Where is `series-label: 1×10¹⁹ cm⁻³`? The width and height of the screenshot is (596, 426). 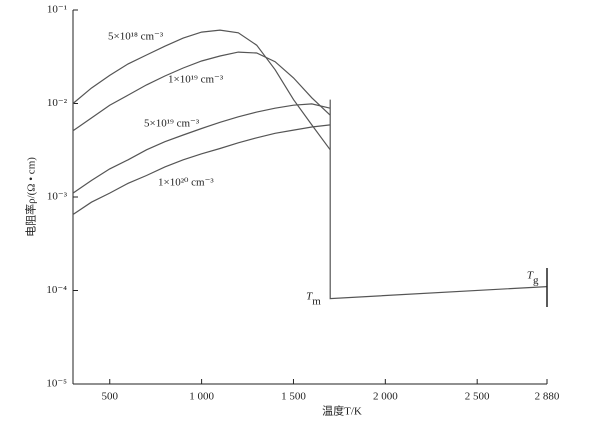
series-label: 1×10¹⁹ cm⁻³ is located at coordinates (196, 80).